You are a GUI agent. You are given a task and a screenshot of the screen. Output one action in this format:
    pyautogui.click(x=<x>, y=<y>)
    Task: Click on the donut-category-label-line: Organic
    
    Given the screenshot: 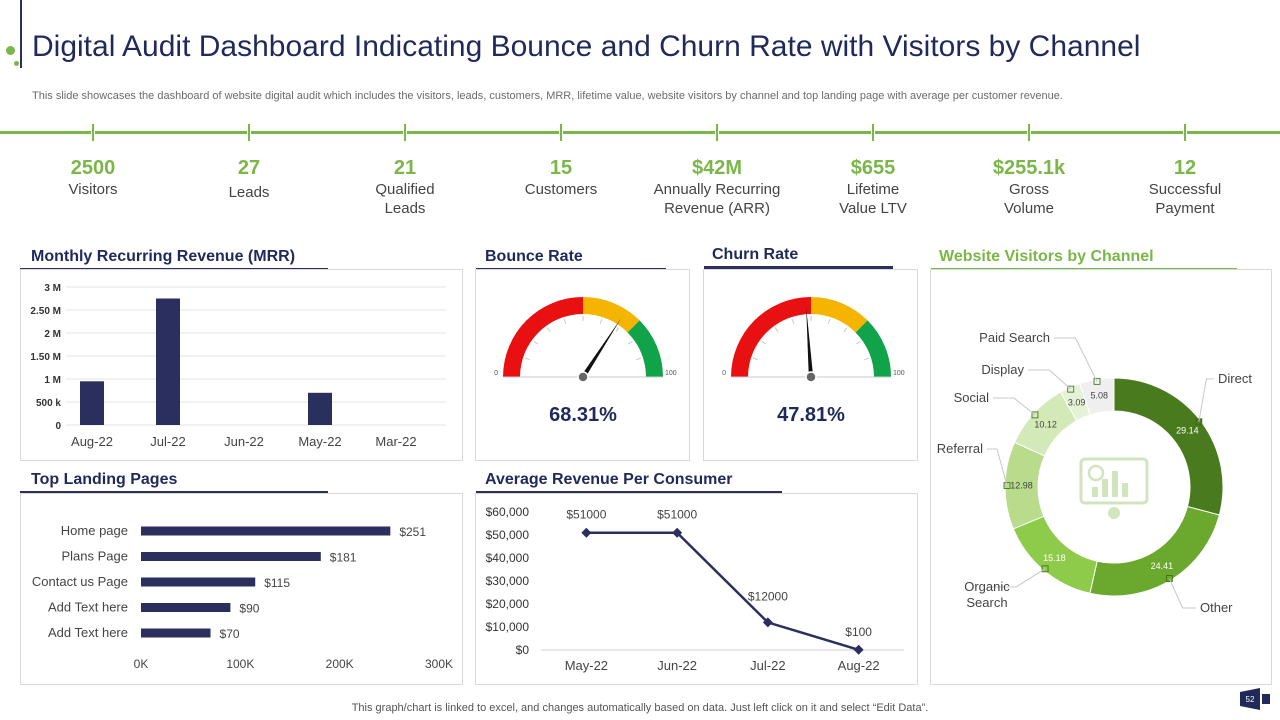 What is the action you would take?
    pyautogui.click(x=987, y=586)
    